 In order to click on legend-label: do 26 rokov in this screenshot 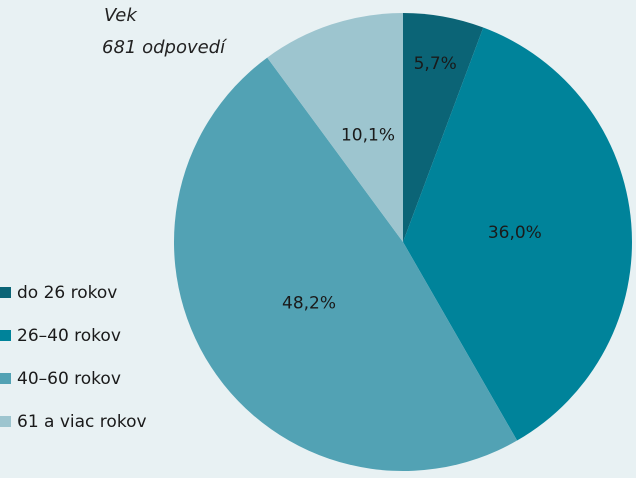, I will do `click(67, 293)`.